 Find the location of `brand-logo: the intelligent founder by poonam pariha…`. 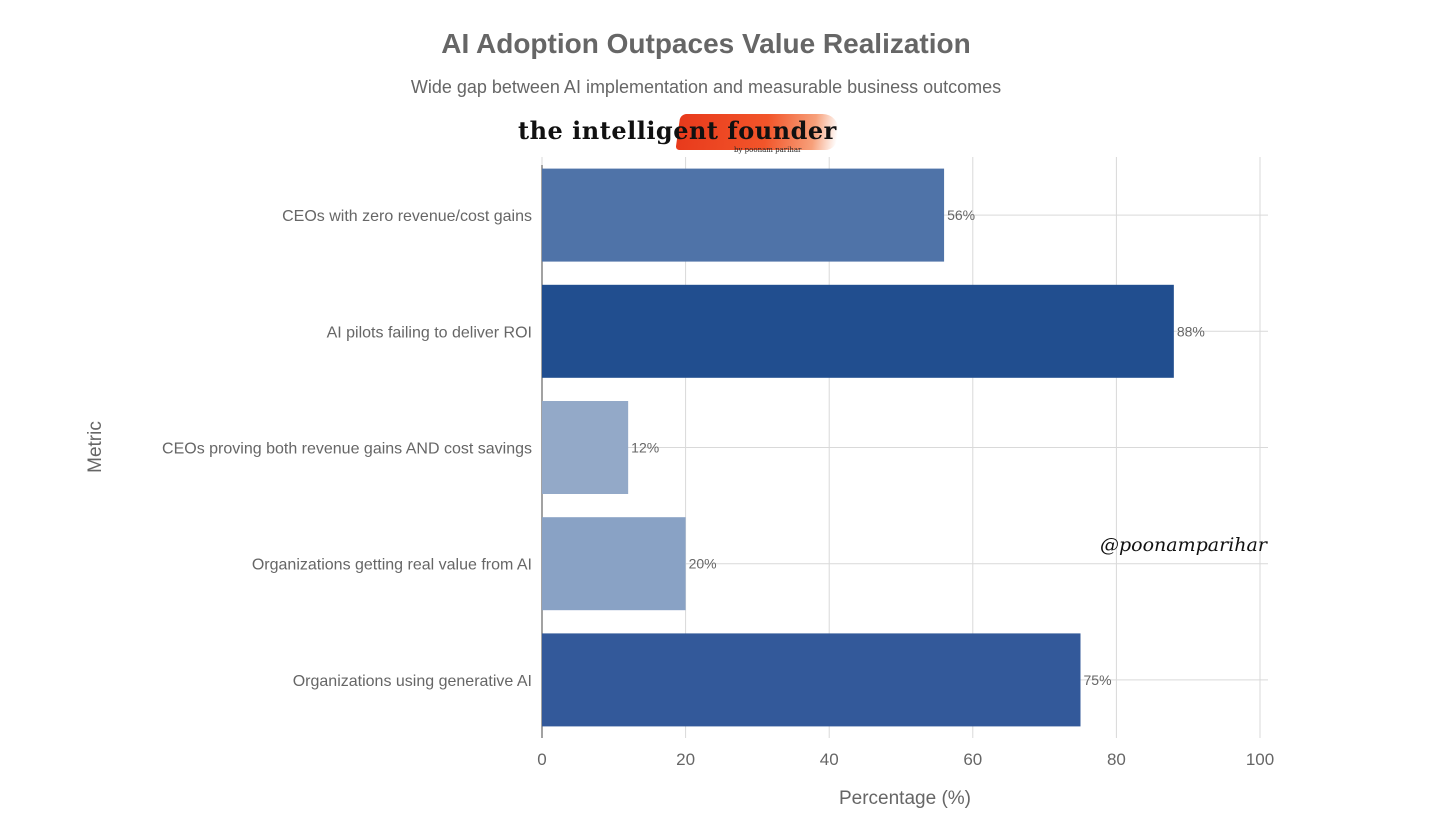

brand-logo: the intelligent founder by poonam pariha… is located at coordinates (678, 135).